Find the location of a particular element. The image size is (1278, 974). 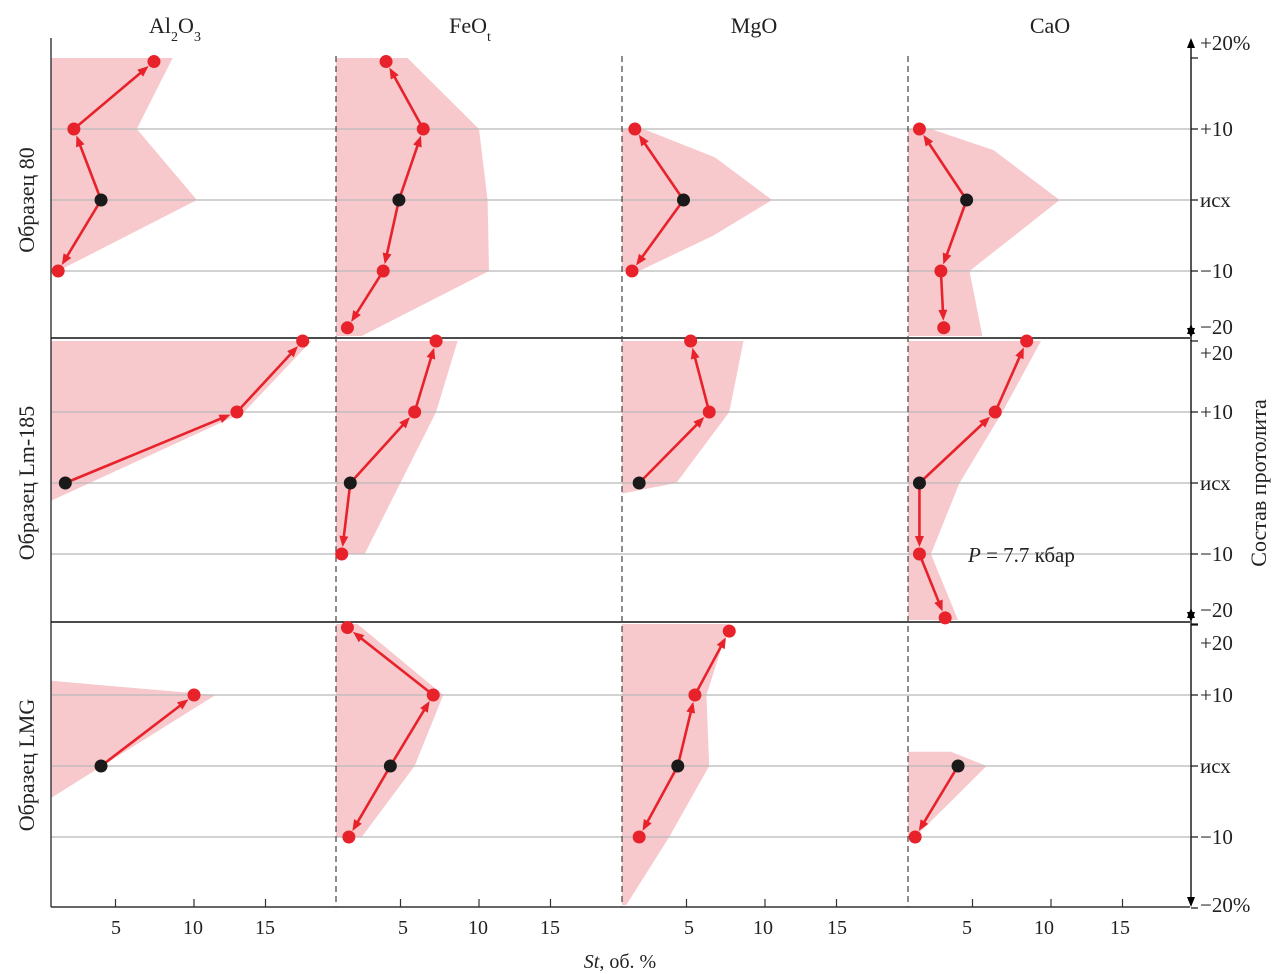

x-tick-labels: 5 10 15 5 10 15 5 10 15 5 10 15 is located at coordinates (620, 928).